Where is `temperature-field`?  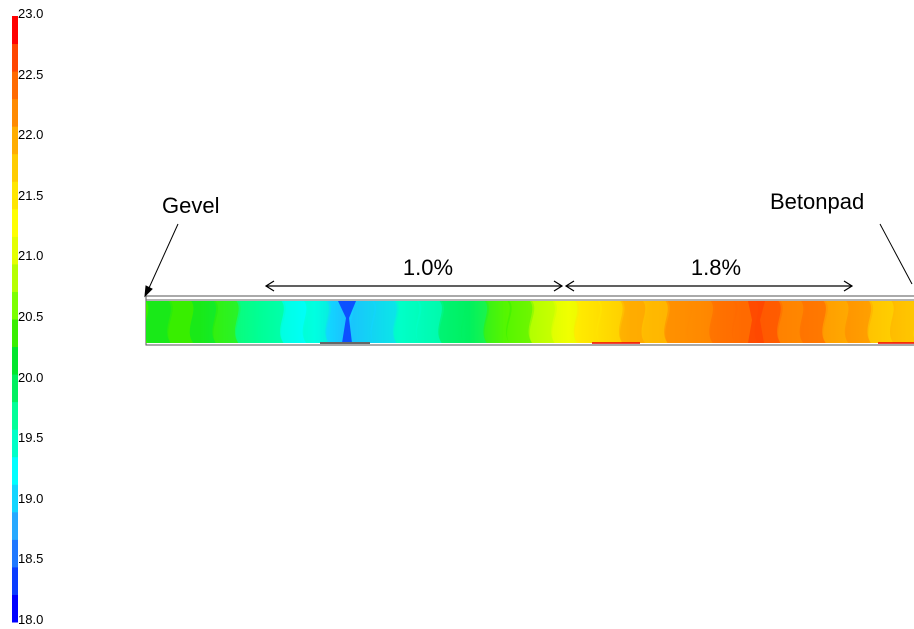 temperature-field is located at coordinates (530, 322).